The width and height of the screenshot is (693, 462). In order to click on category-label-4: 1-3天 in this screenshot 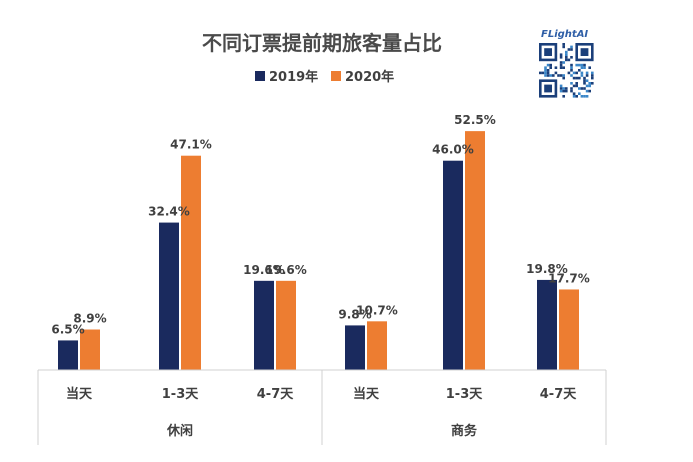, I will do `click(464, 394)`.